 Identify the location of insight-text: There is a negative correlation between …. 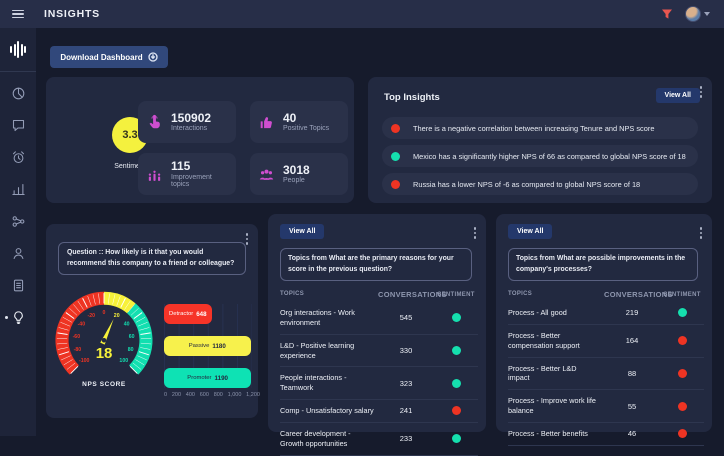
(533, 128).